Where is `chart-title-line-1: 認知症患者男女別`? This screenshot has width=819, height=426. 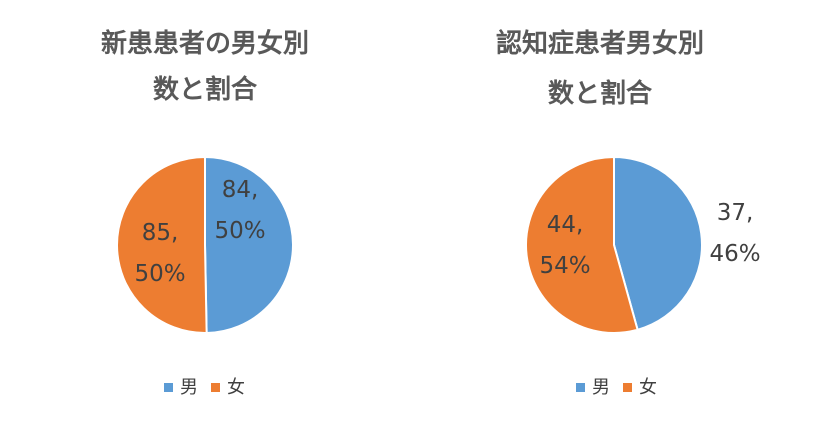
chart-title-line-1: 認知症患者男女別 is located at coordinates (600, 43).